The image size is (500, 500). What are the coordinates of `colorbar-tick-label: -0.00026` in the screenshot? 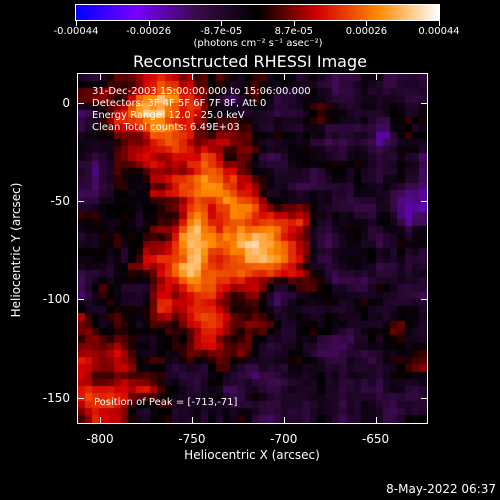 It's located at (149, 31).